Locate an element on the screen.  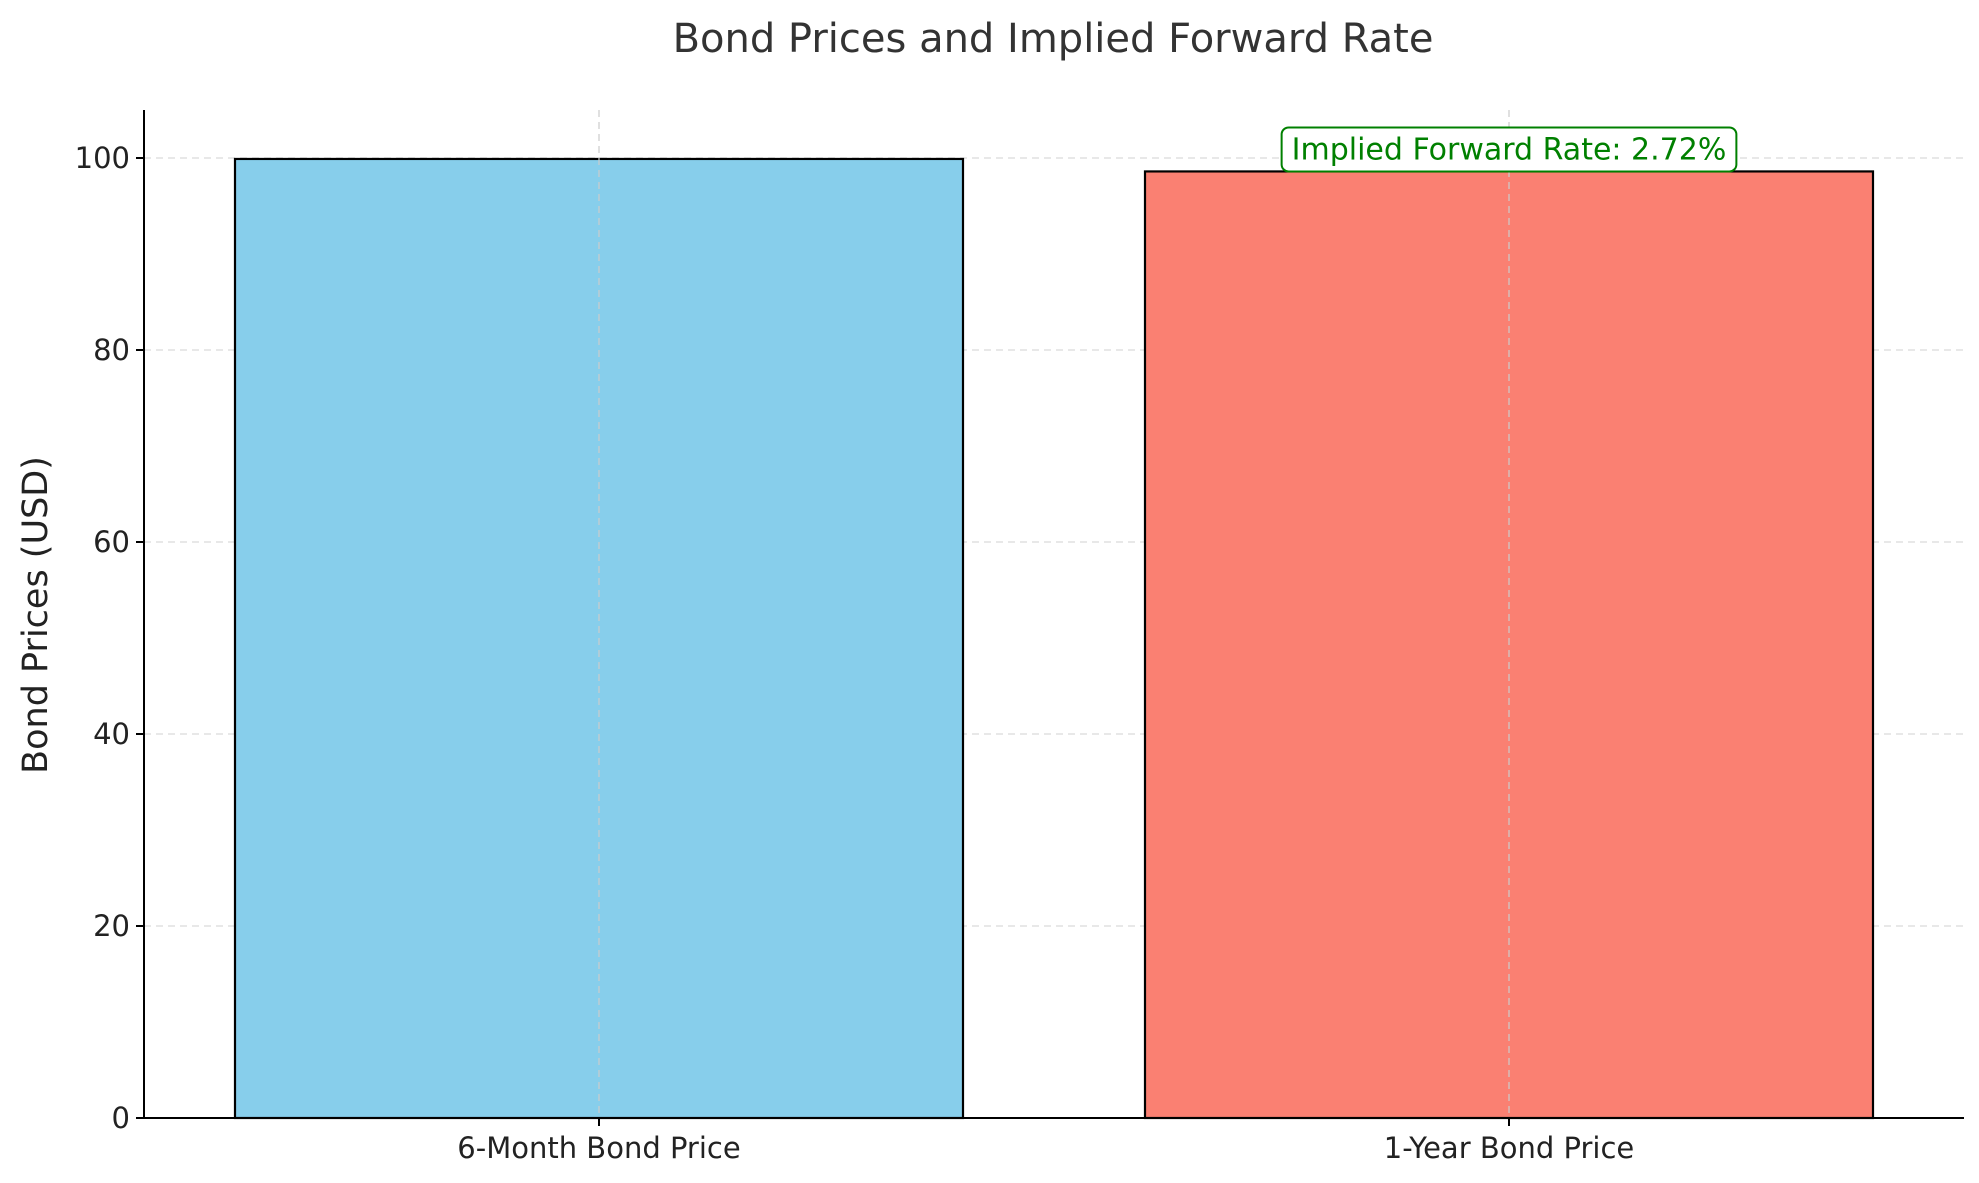
annotation-text: Implied Forward Rate: 2.72% is located at coordinates (1509, 149).